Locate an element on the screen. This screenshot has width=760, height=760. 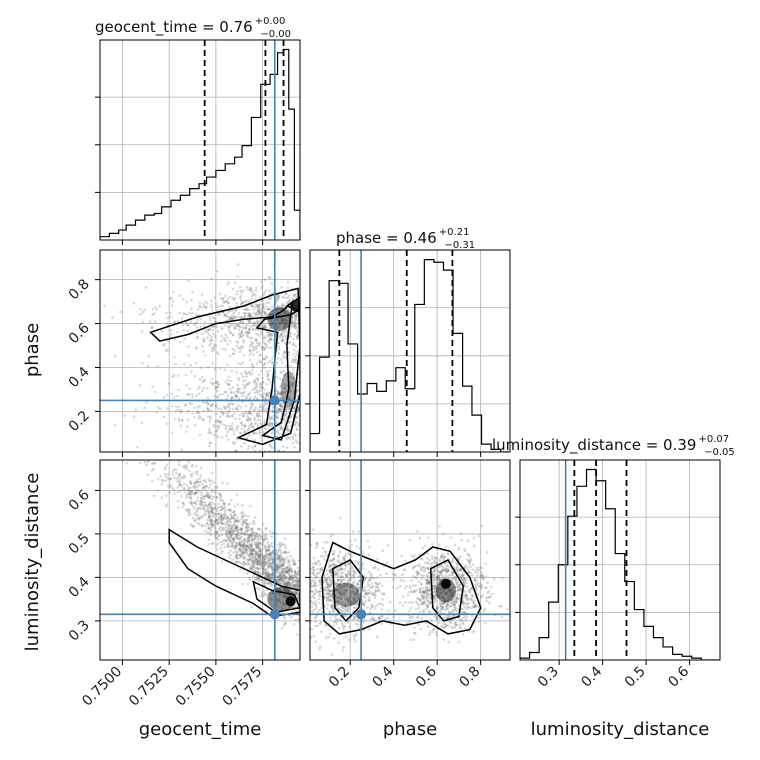
axes-frame is located at coordinates (410, 351).